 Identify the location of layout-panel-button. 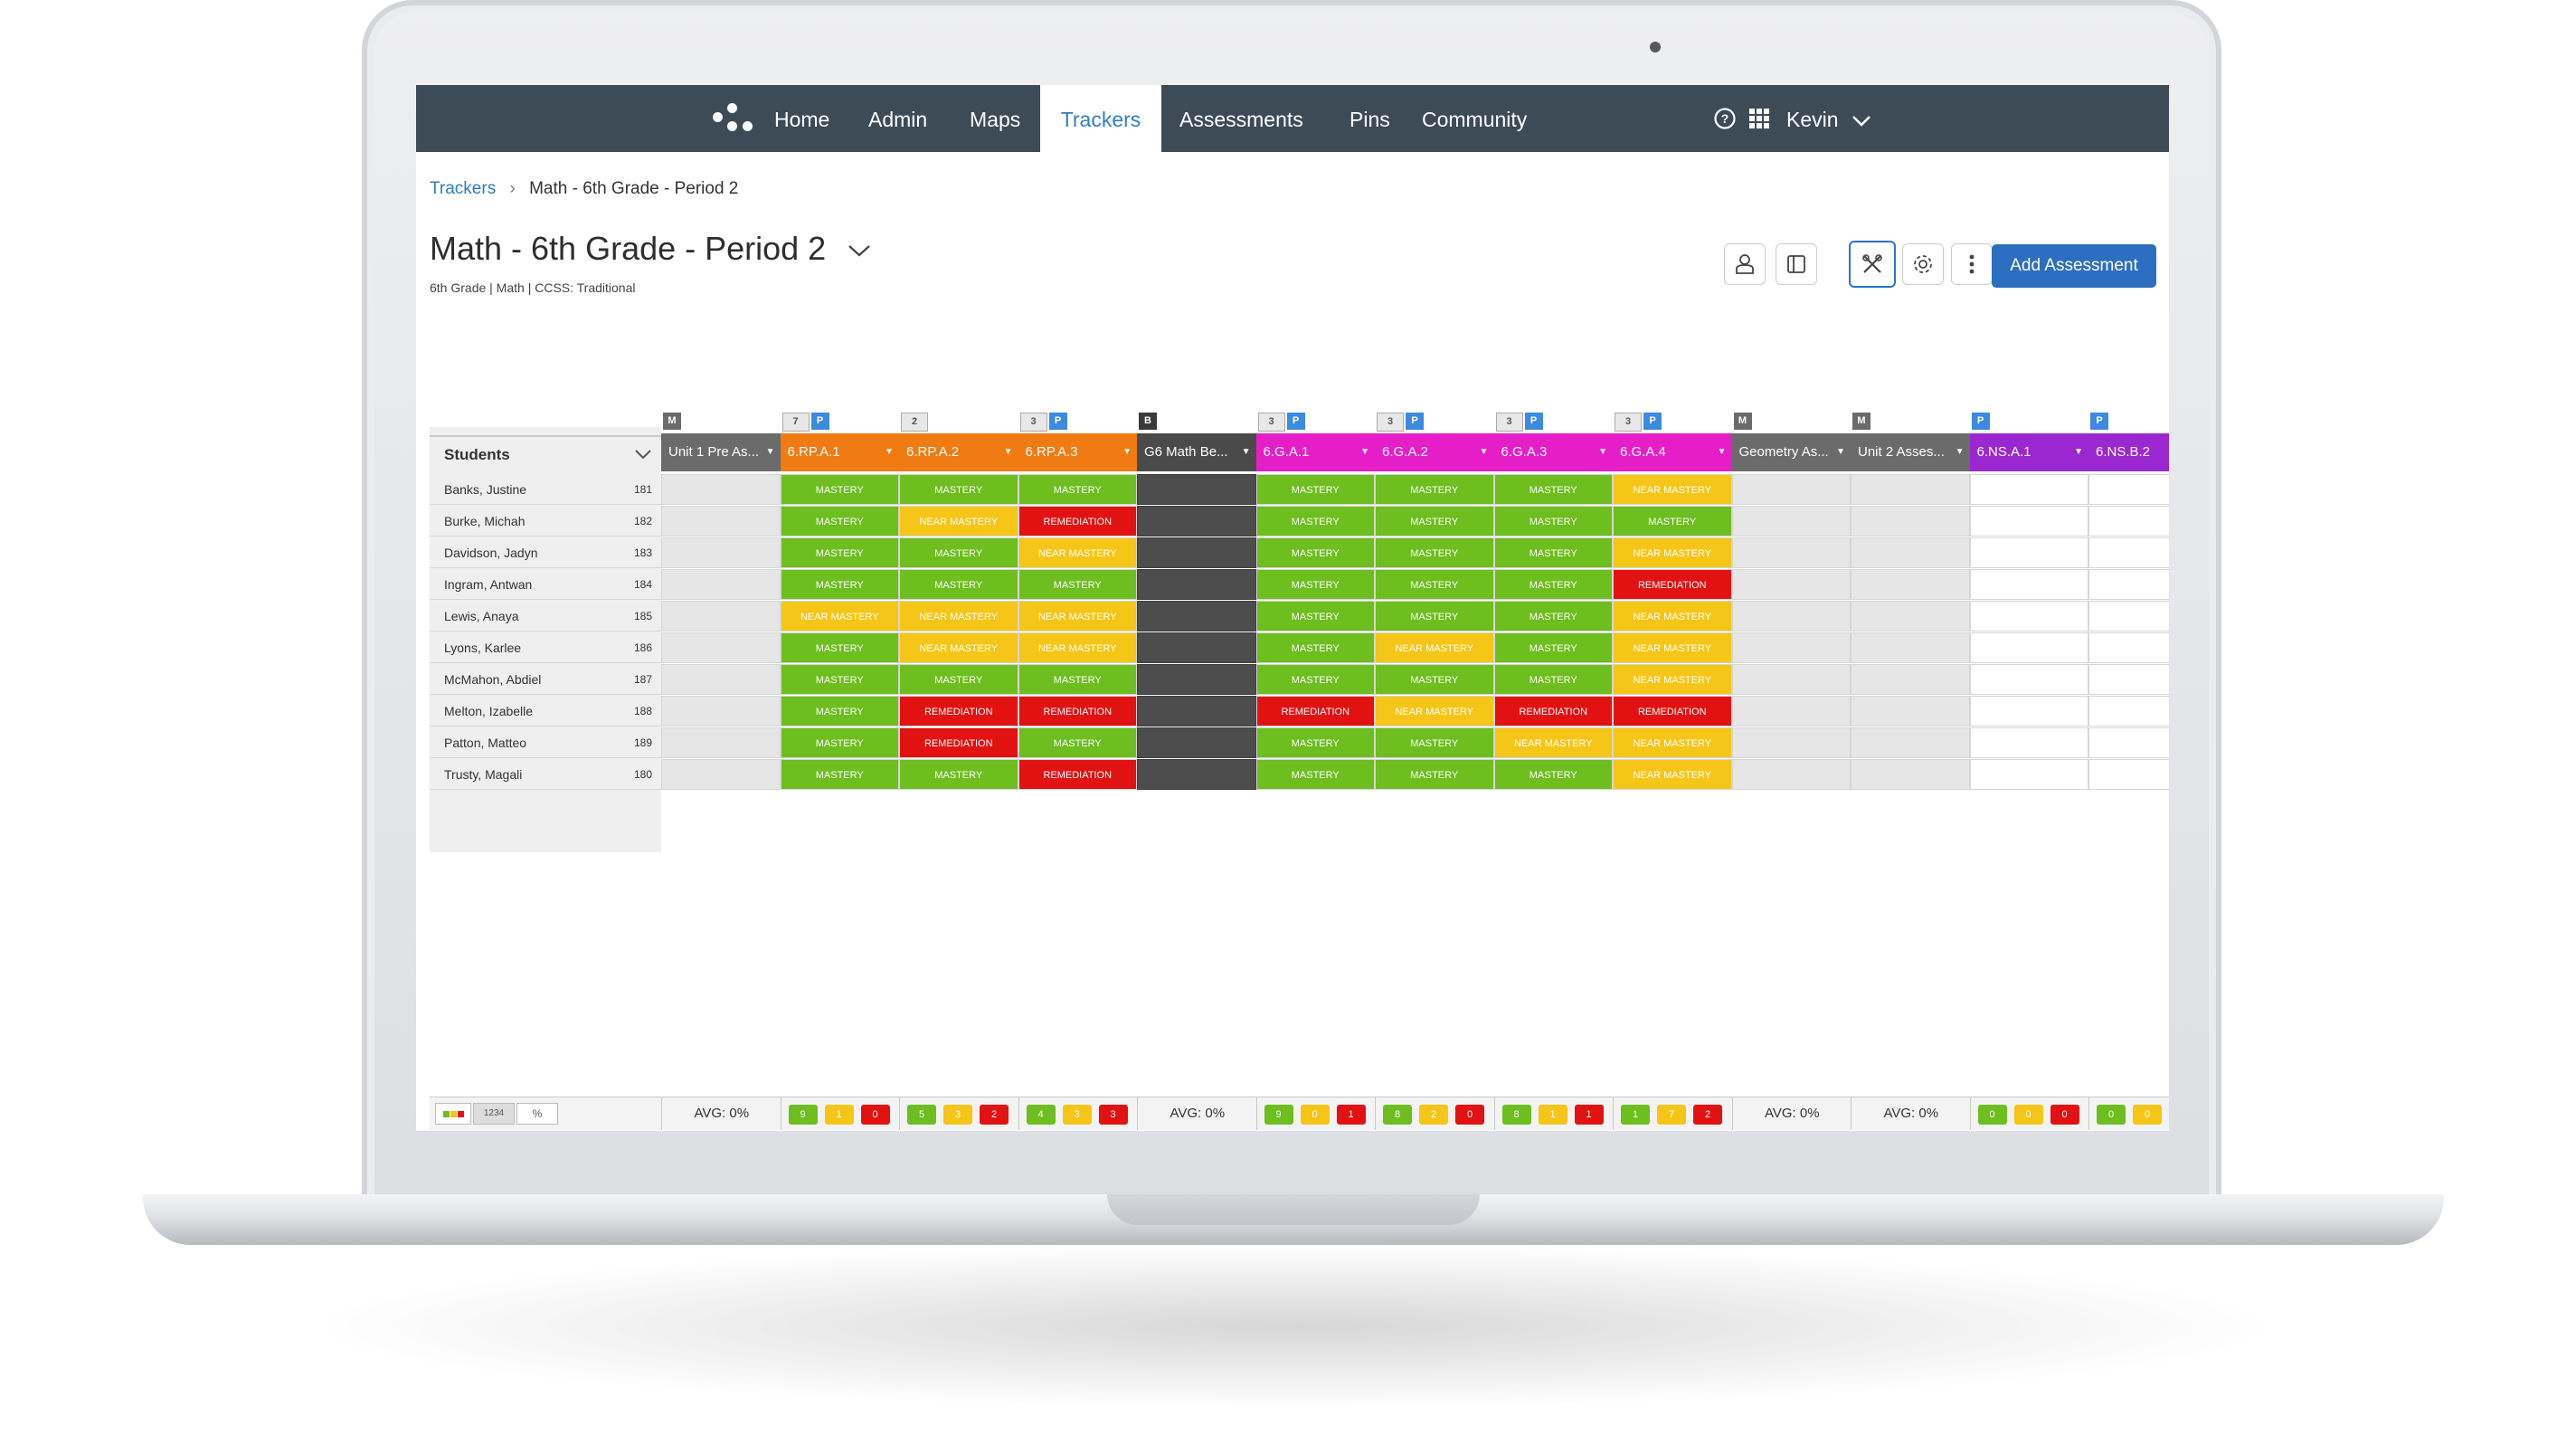
(1796, 264).